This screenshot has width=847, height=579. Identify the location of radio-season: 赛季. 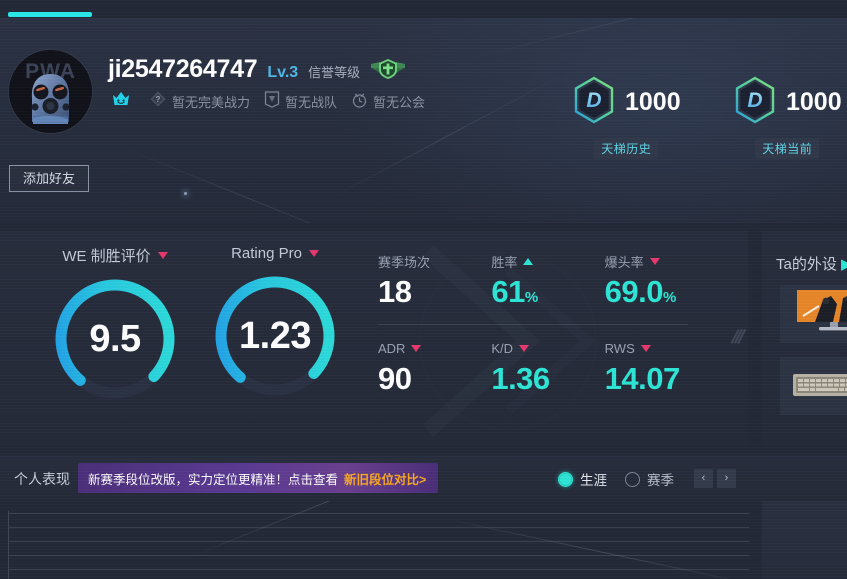
(649, 479).